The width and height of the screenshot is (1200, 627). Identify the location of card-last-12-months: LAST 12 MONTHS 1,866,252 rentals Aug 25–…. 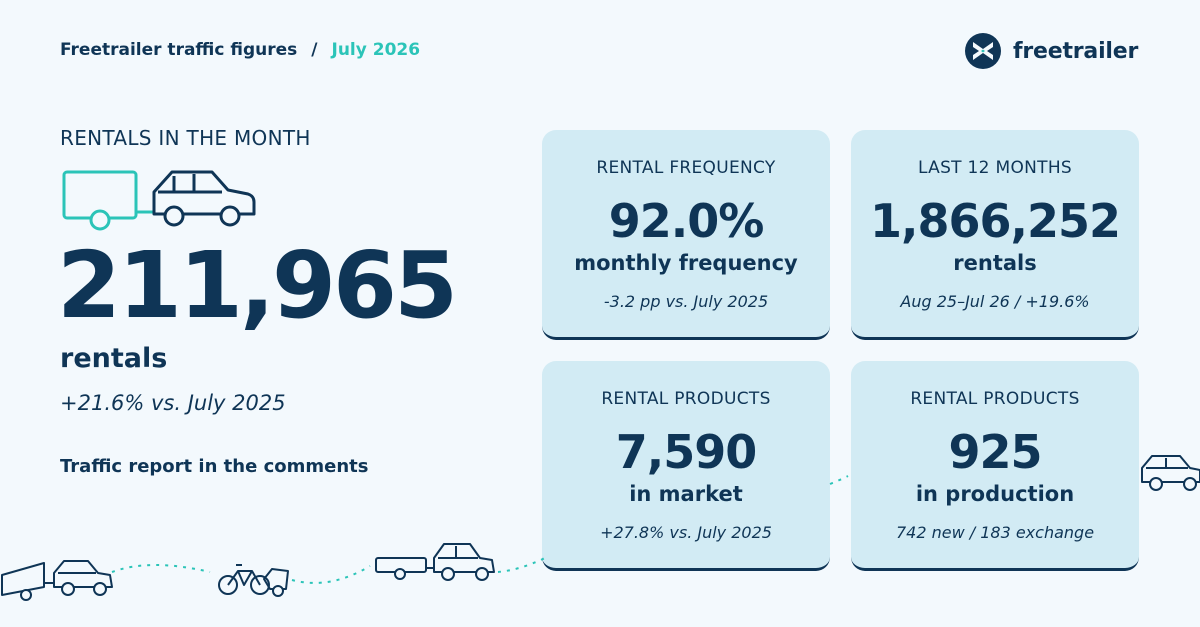
(995, 235).